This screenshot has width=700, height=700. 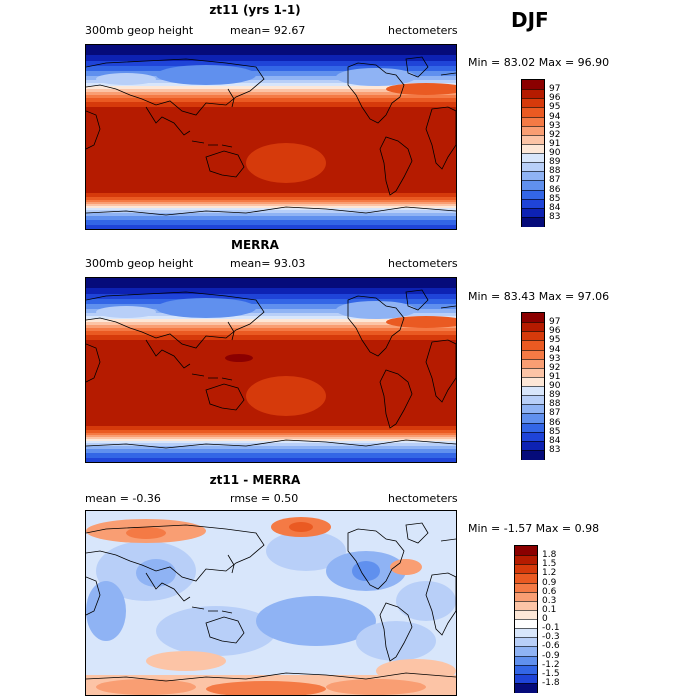 What do you see at coordinates (555, 440) in the screenshot?
I see `colorbar-label: 84` at bounding box center [555, 440].